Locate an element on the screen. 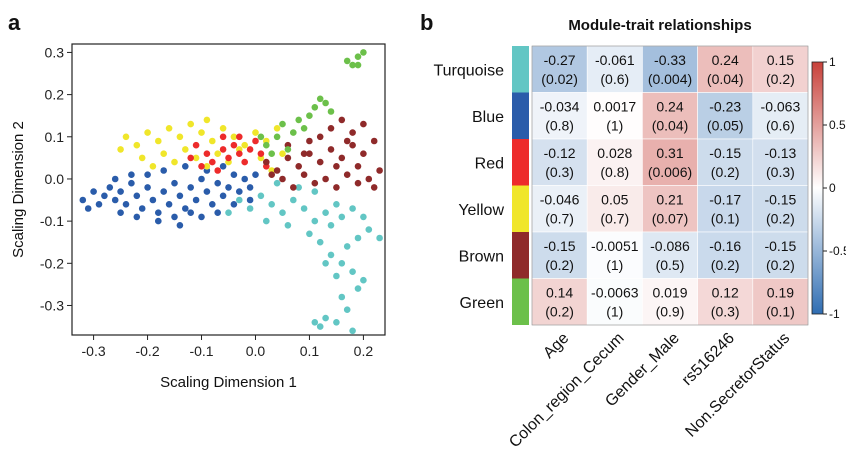 This screenshot has height=457, width=846. heatmap-column-label: Age is located at coordinates (556, 346).